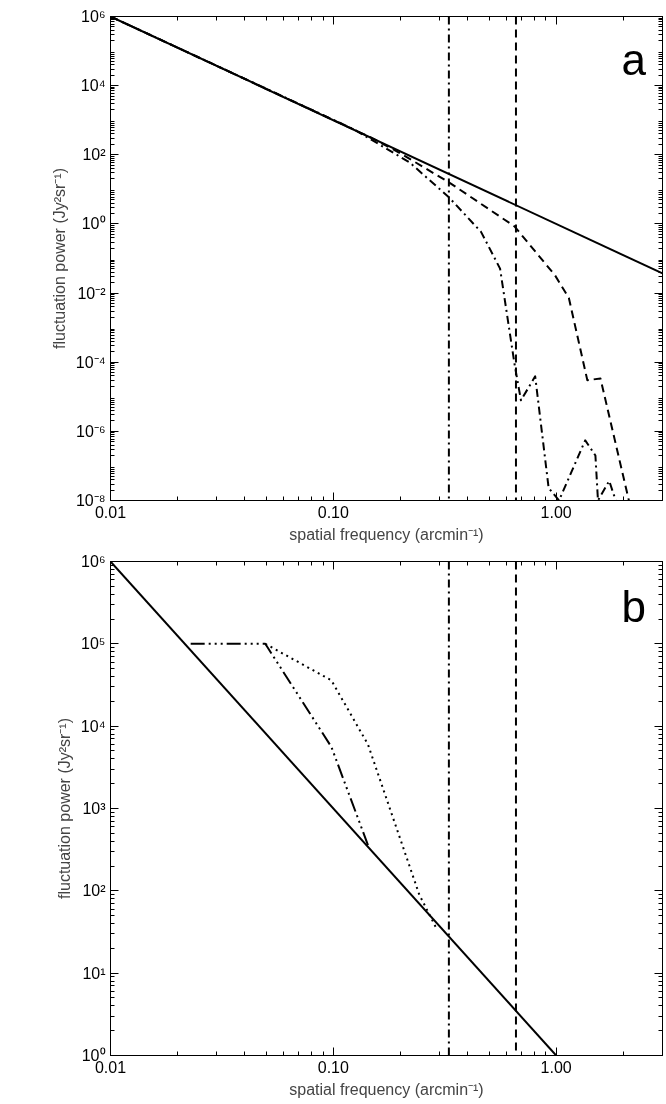 This screenshot has width=666, height=1104. Describe the element at coordinates (94, 808) in the screenshot. I see `y-tick-label: 10³` at that location.